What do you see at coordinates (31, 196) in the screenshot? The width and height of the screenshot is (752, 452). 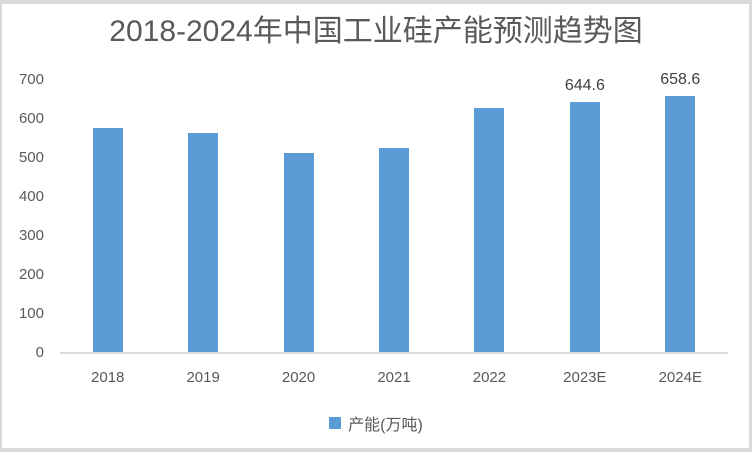 I see `y-tick-label: 400` at bounding box center [31, 196].